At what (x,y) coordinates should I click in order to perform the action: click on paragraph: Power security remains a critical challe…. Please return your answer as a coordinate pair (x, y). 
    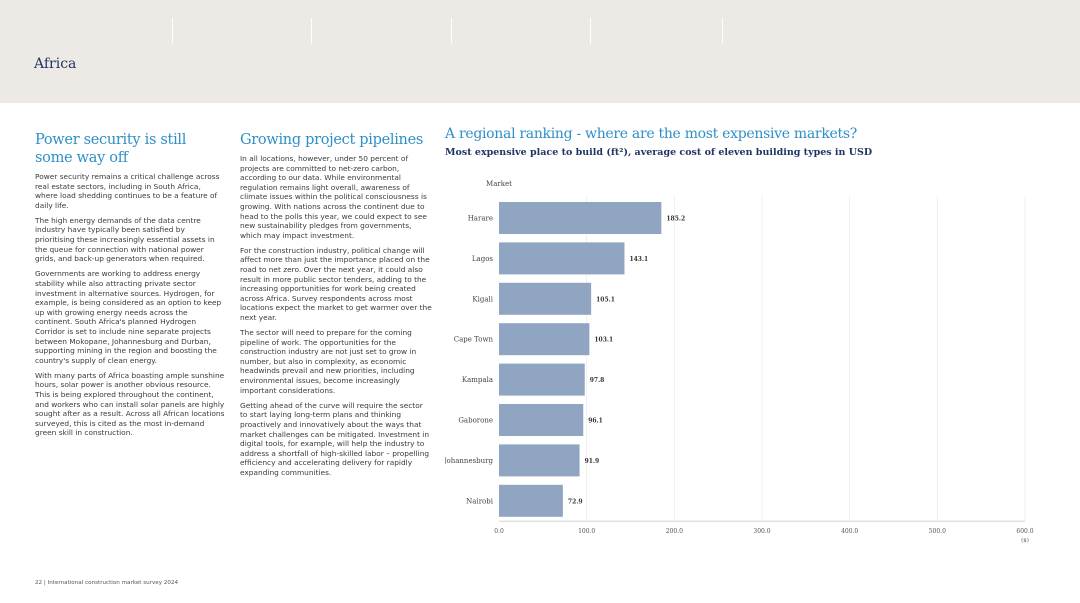
    Looking at the image, I should click on (127, 191).